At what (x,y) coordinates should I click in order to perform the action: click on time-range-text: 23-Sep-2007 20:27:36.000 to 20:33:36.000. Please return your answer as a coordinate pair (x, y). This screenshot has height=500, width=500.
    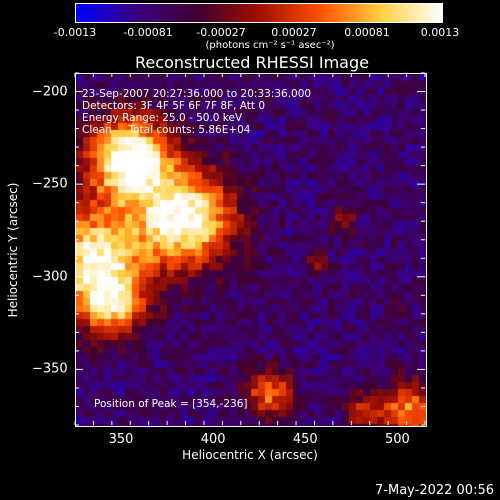
    Looking at the image, I should click on (197, 94).